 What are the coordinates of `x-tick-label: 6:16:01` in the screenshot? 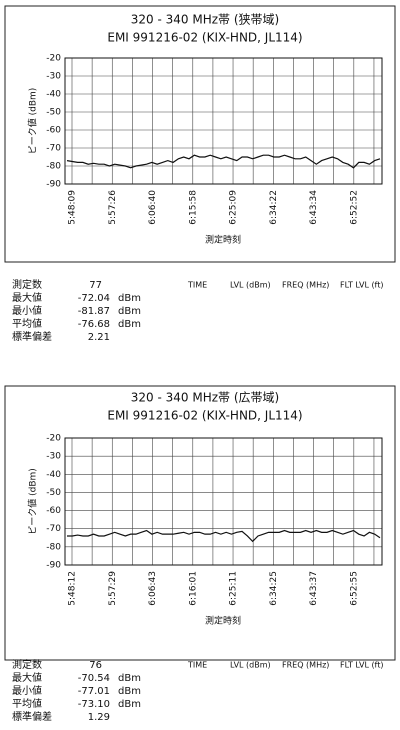 It's located at (193, 588).